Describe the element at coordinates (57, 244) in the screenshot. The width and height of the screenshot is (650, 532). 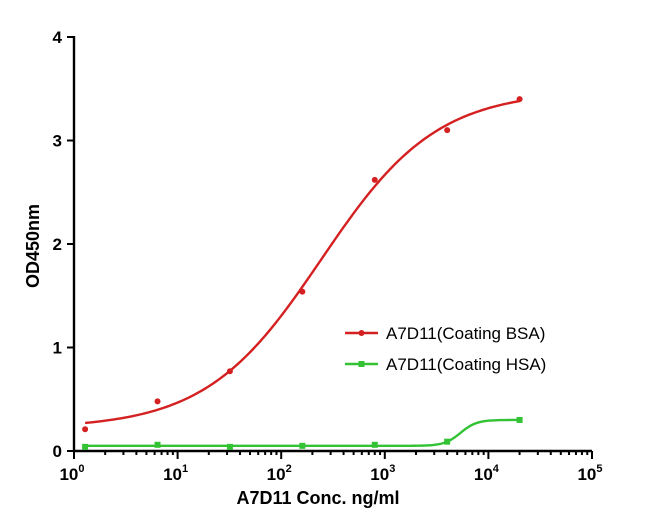
I see `y-tick-label: 2` at that location.